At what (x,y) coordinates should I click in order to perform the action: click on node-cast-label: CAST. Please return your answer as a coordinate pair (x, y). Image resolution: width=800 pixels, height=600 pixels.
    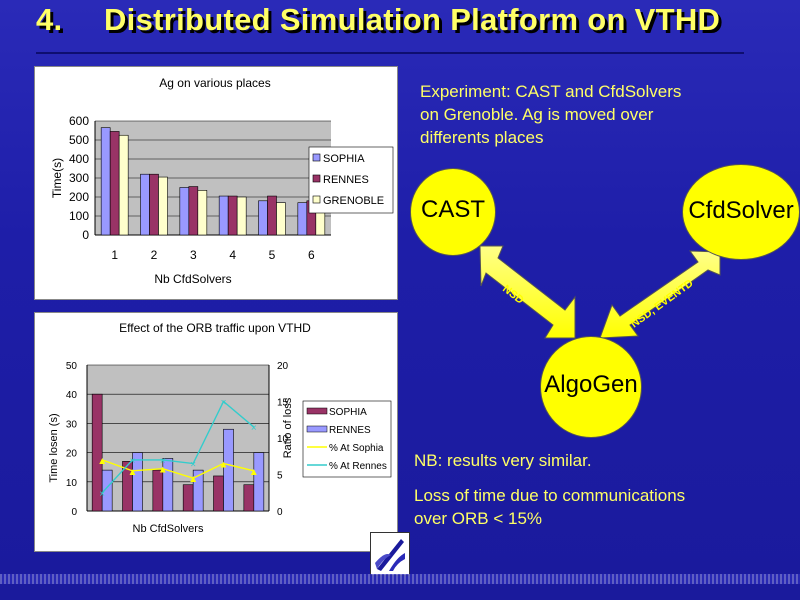
    Looking at the image, I should click on (452, 209).